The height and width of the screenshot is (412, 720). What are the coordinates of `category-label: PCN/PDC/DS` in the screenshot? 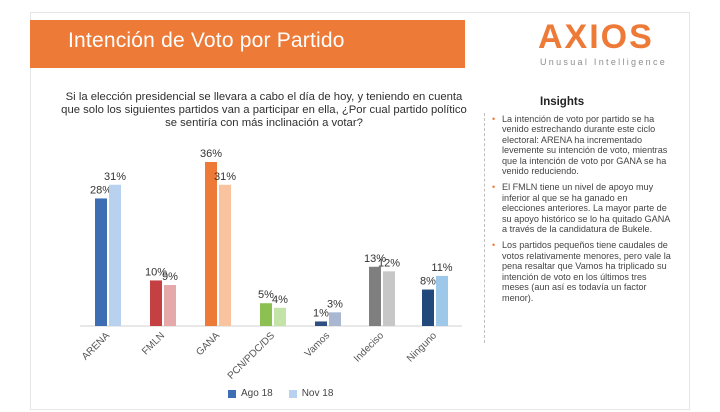 It's located at (252, 356).